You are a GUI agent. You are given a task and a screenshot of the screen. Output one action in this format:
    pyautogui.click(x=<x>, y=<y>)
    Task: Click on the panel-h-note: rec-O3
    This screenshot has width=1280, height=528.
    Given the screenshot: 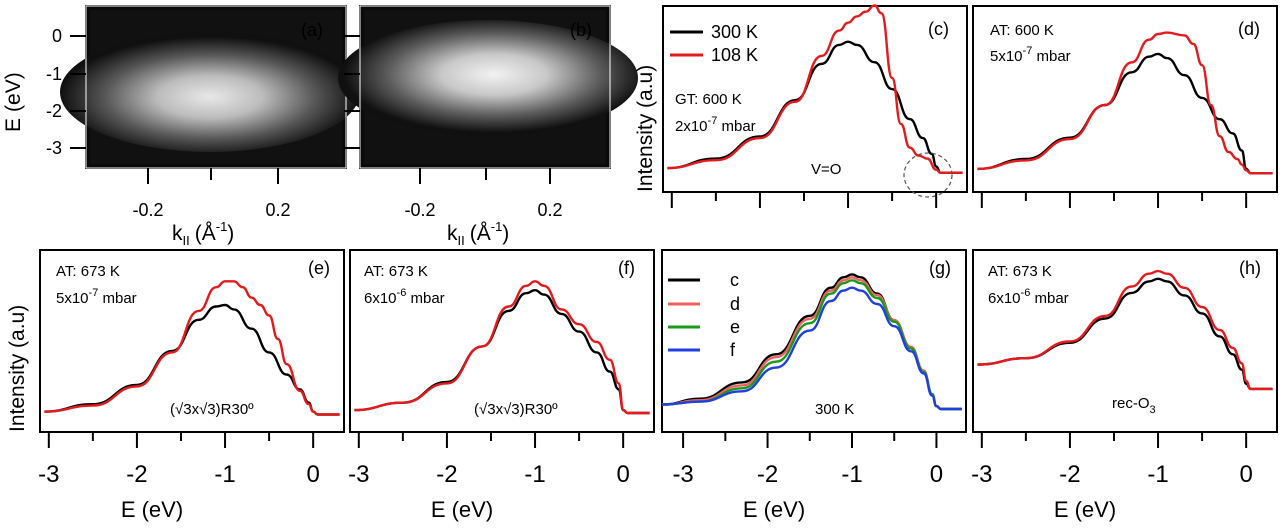 What is the action you would take?
    pyautogui.click(x=1134, y=405)
    